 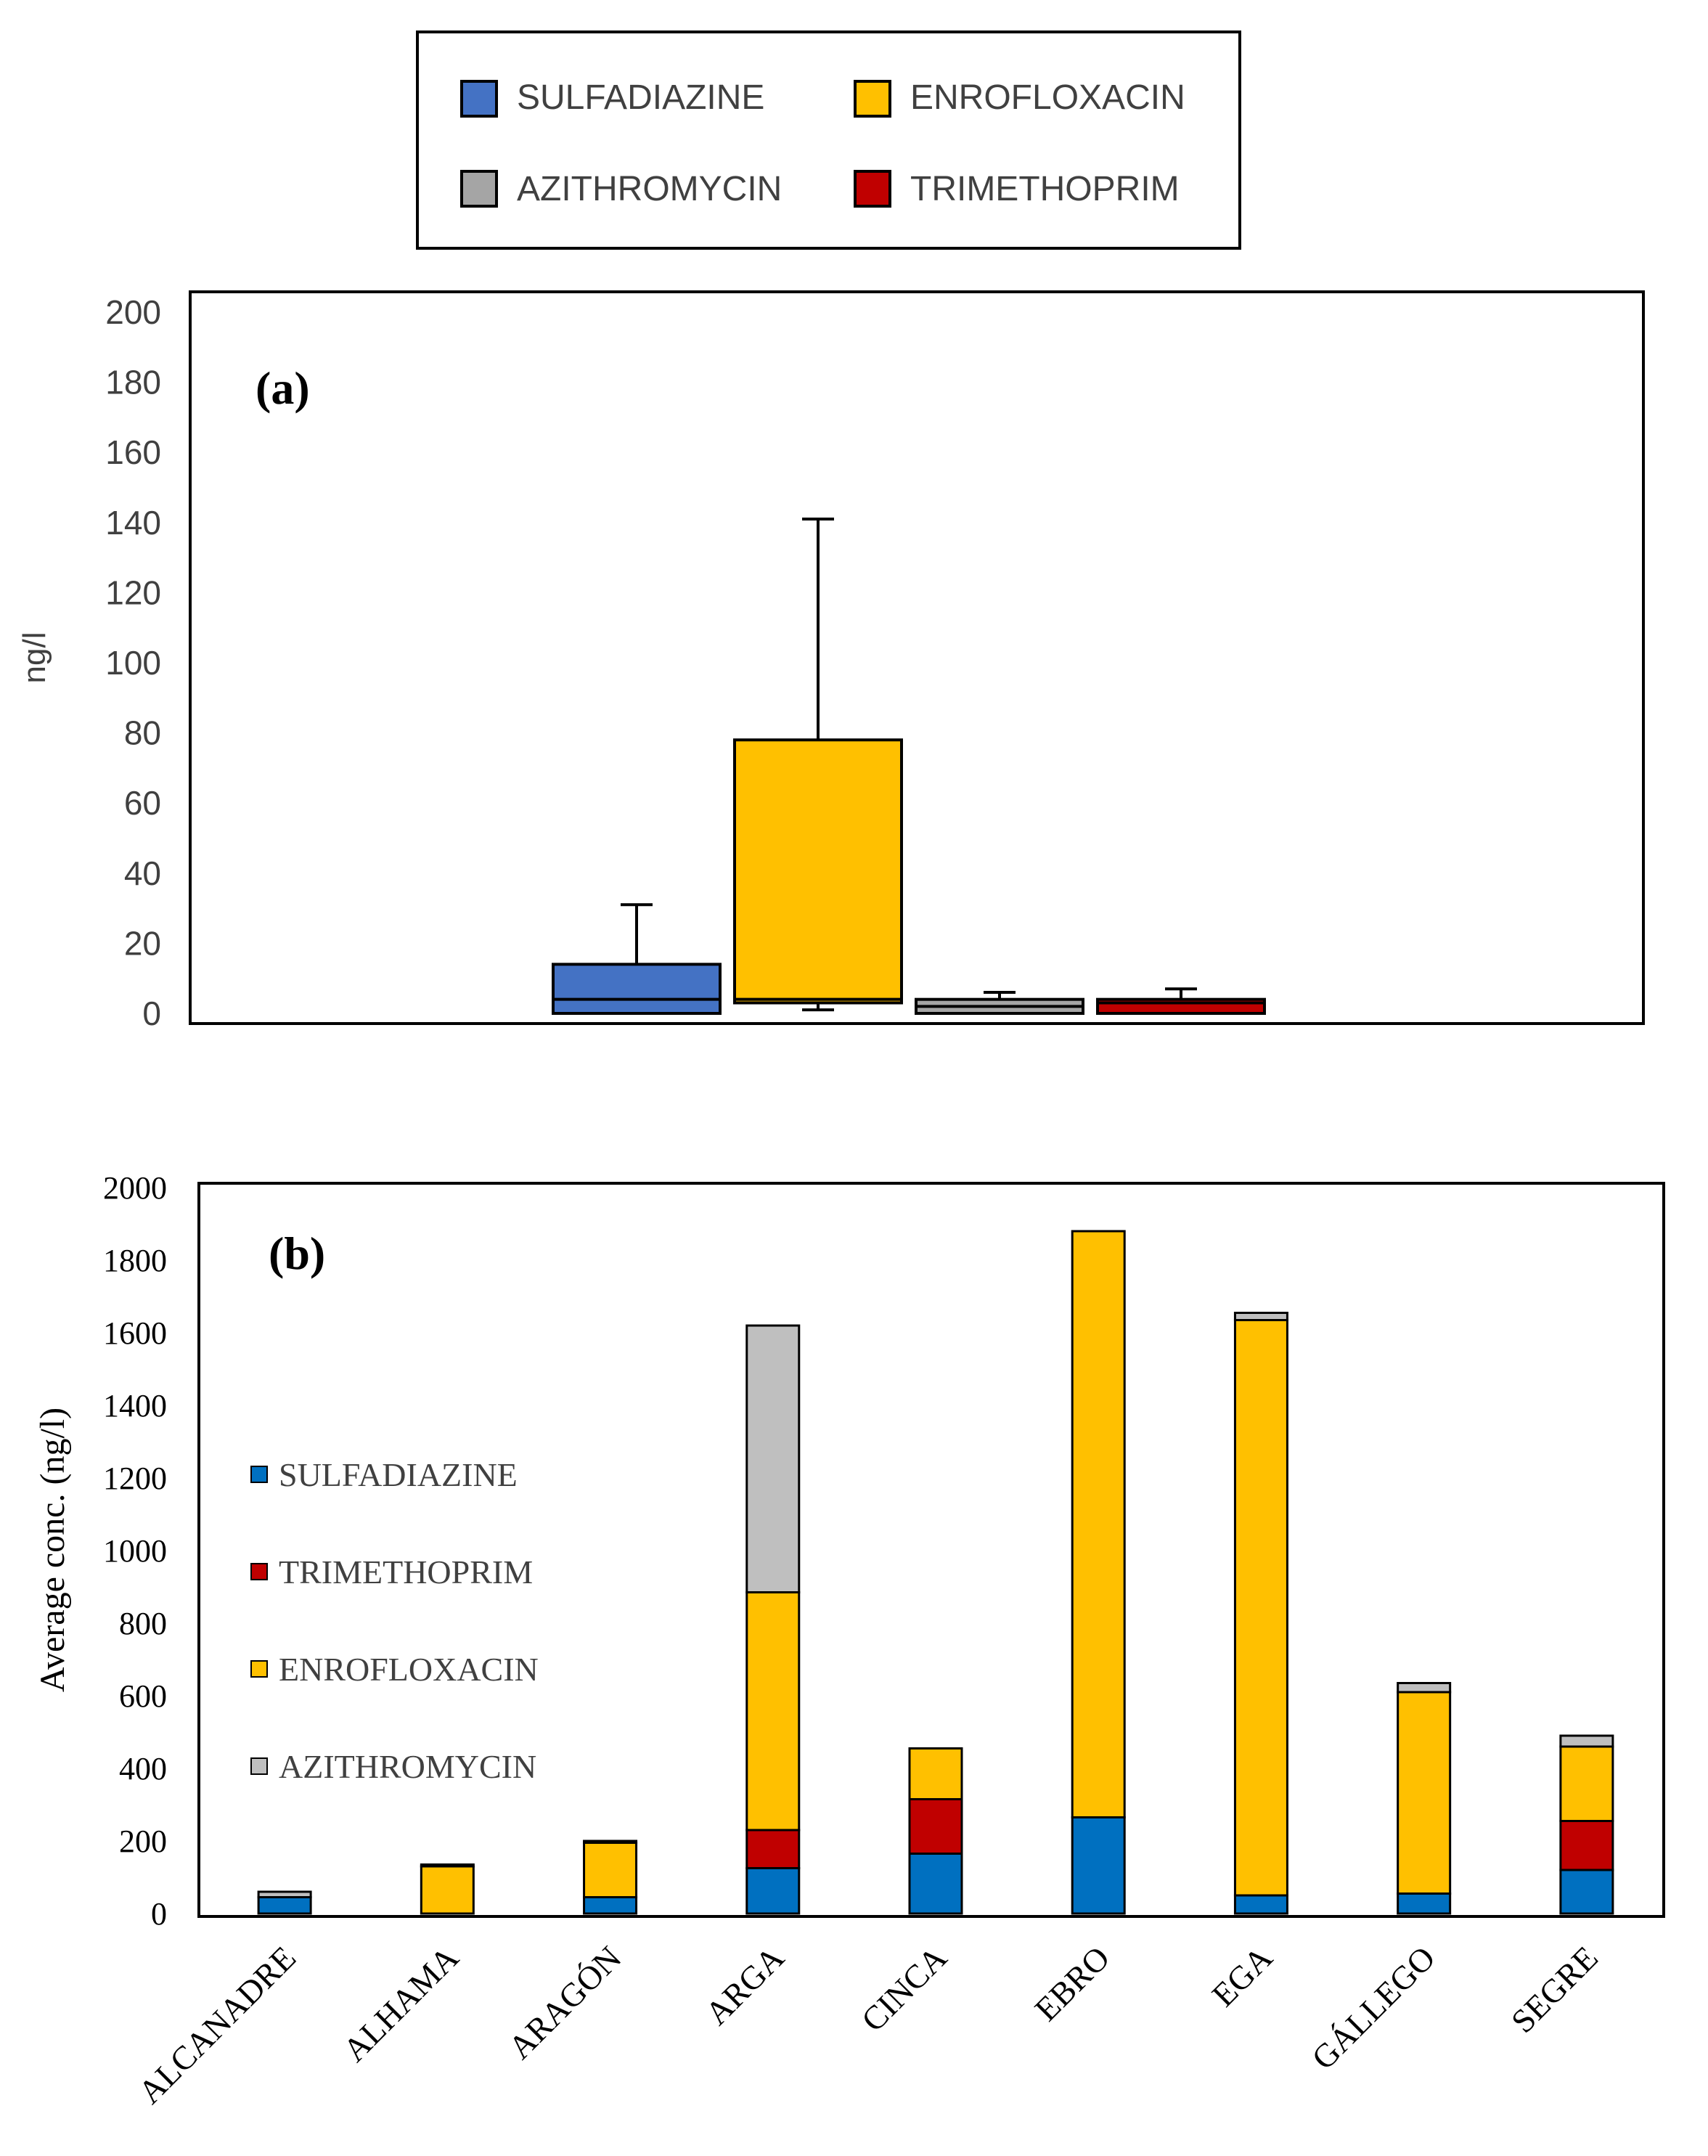 What do you see at coordinates (479, 189) in the screenshot?
I see `legend-swatch-azithromycin` at bounding box center [479, 189].